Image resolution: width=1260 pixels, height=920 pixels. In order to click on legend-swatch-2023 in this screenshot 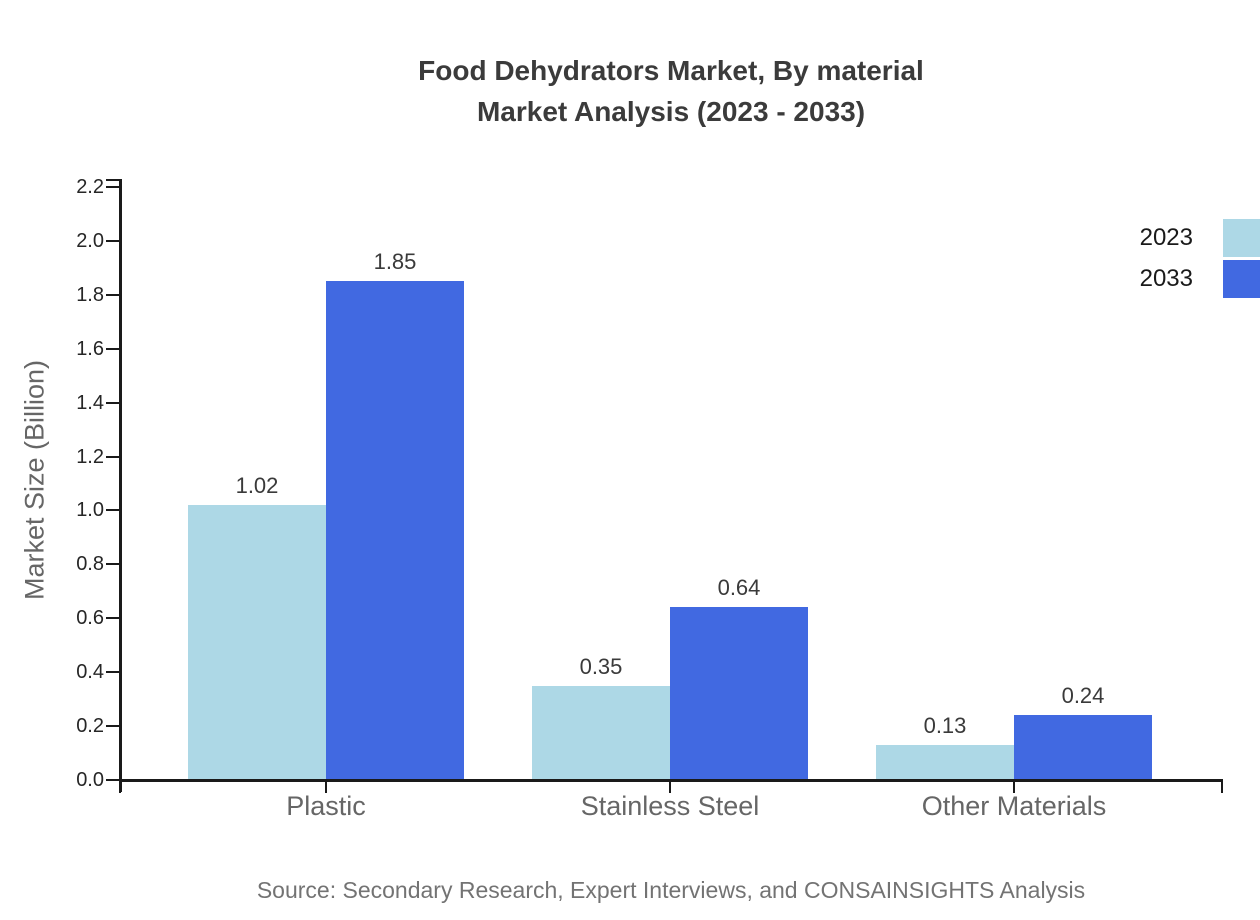, I will do `click(1241, 238)`.